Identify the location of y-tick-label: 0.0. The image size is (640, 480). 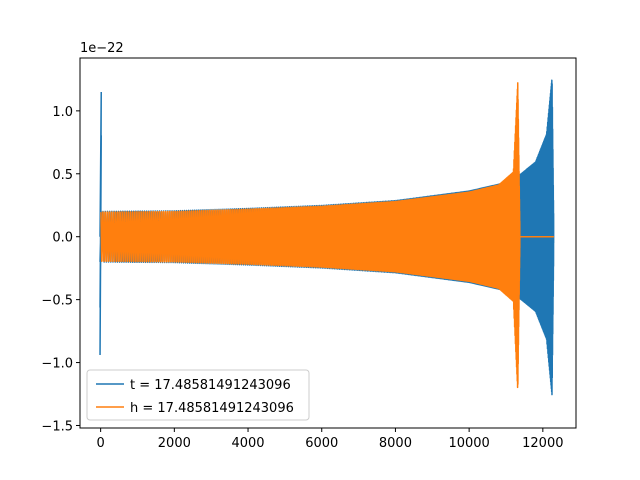
(62, 238).